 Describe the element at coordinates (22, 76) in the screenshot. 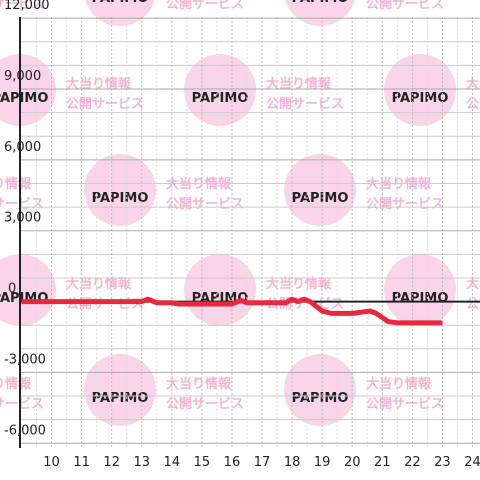

I see `y-tick-label: 9,000` at that location.